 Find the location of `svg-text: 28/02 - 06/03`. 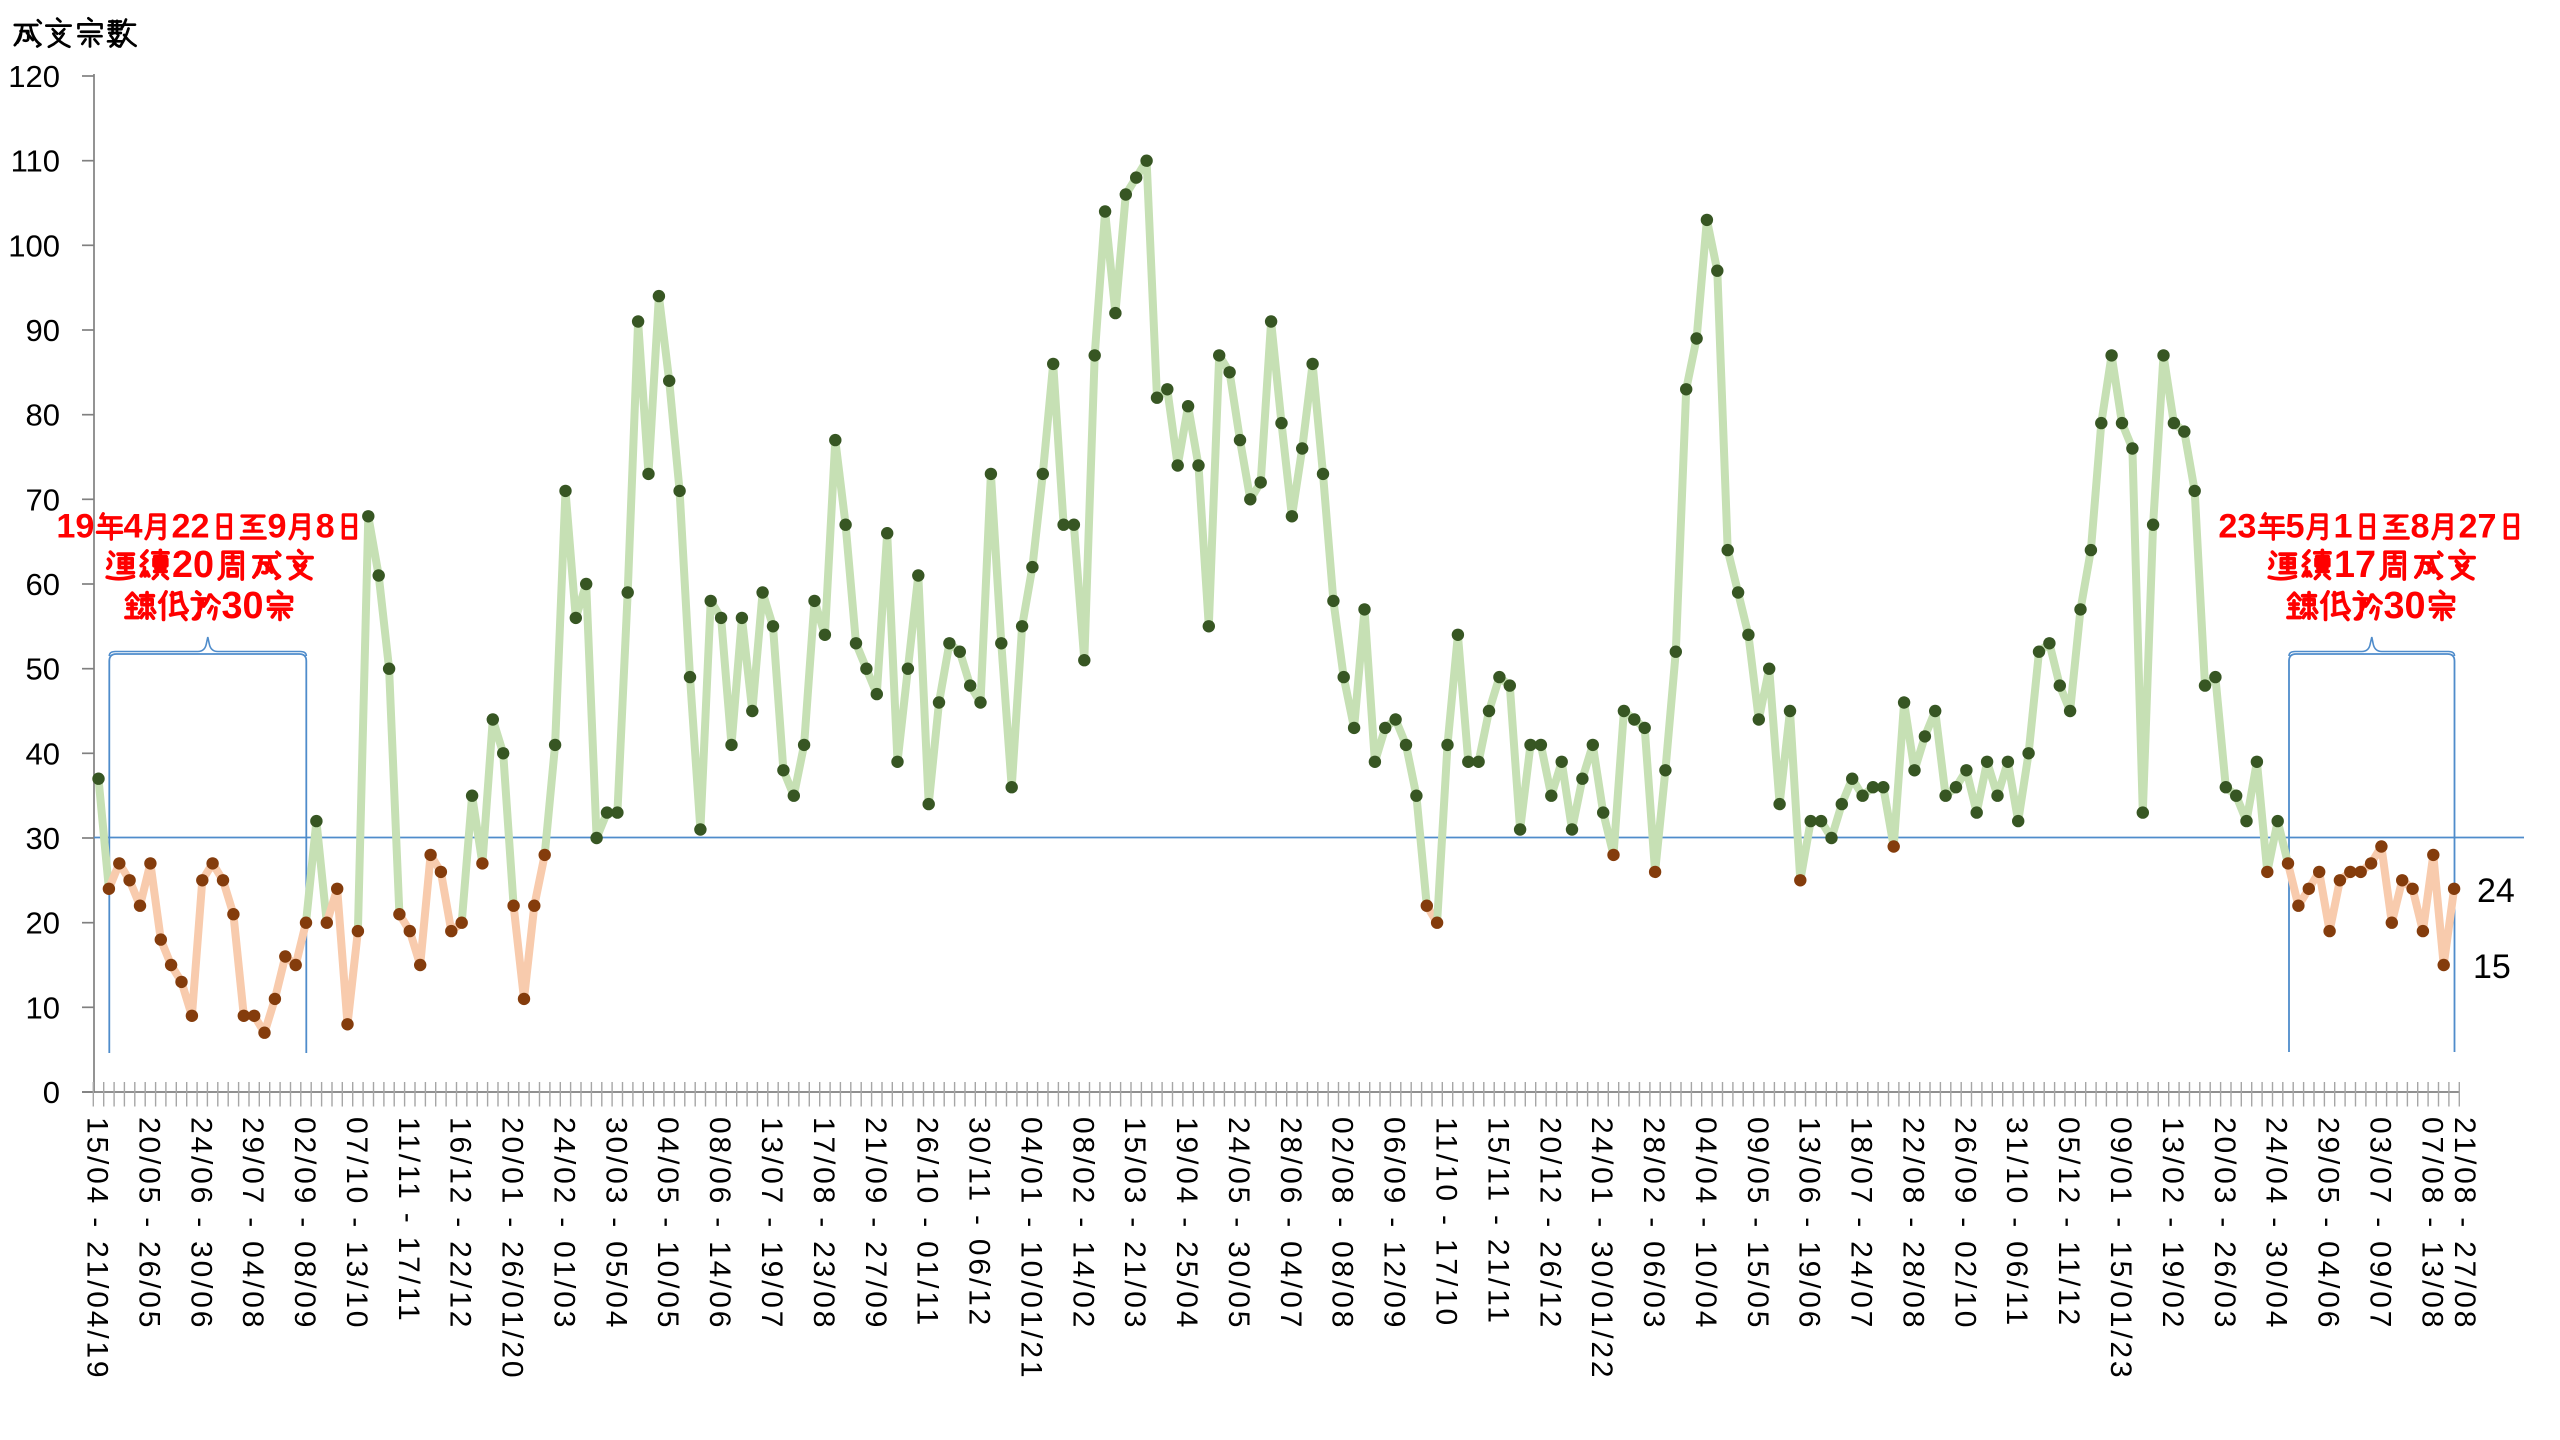

svg-text: 28/02 - 06/03 is located at coordinates (1653, 1223).